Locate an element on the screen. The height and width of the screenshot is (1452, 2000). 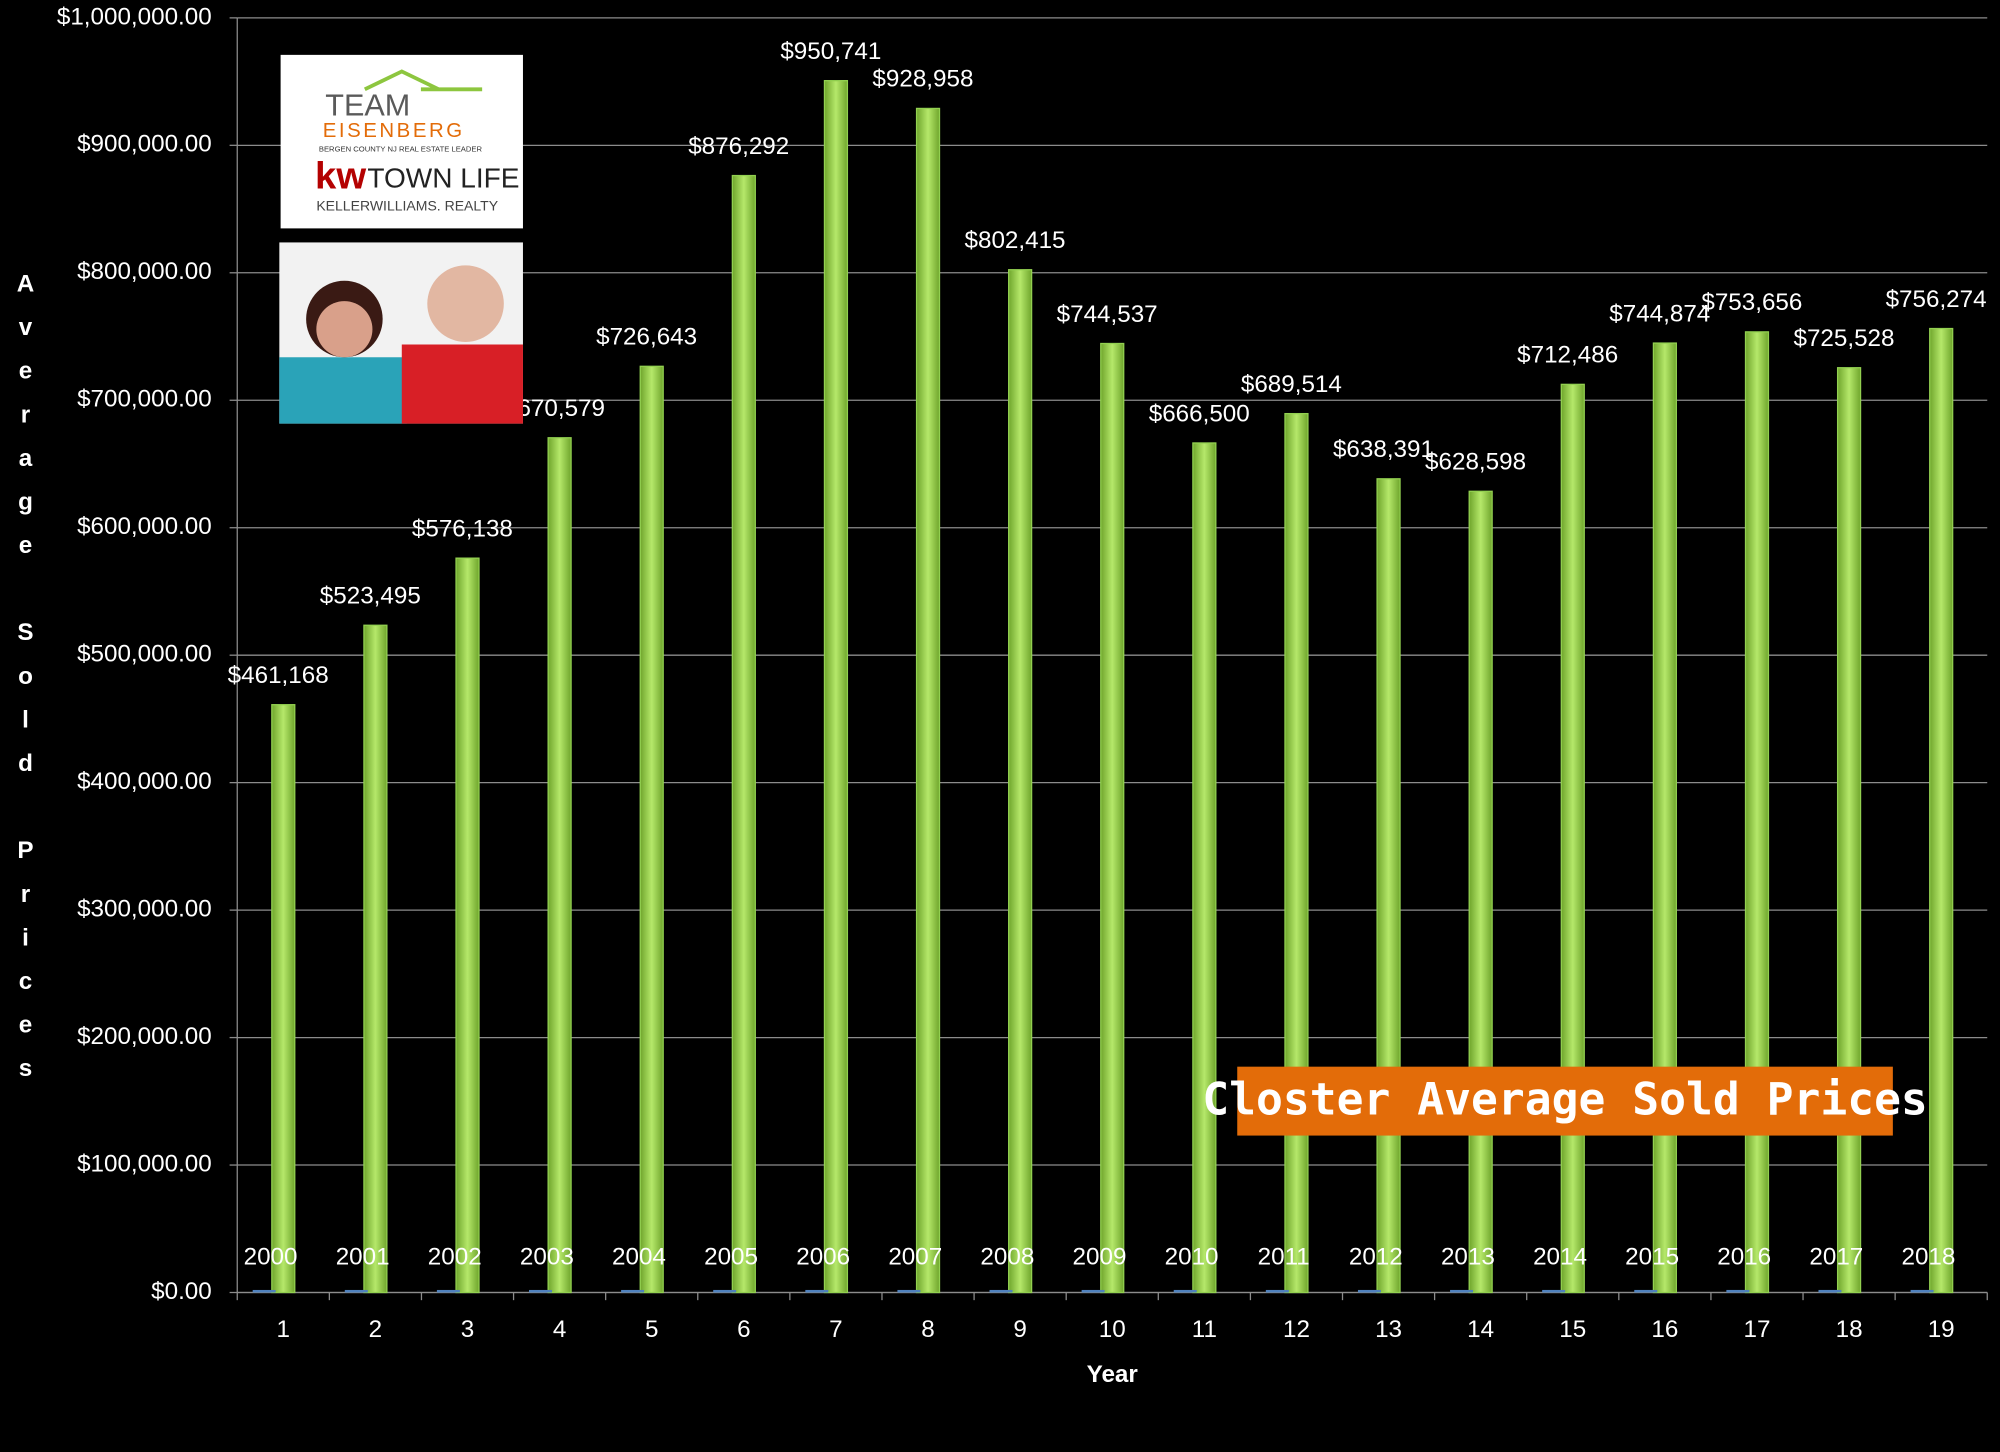
chart-title: Closter Average Sold Prices is located at coordinates (1565, 1099).